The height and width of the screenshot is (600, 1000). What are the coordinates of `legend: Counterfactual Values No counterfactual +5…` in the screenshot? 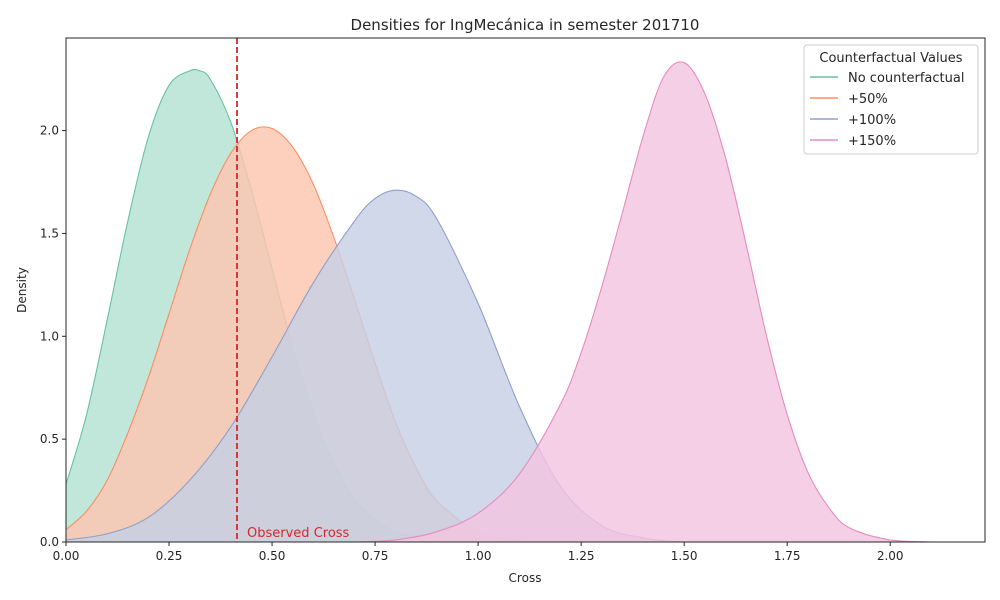 It's located at (891, 99).